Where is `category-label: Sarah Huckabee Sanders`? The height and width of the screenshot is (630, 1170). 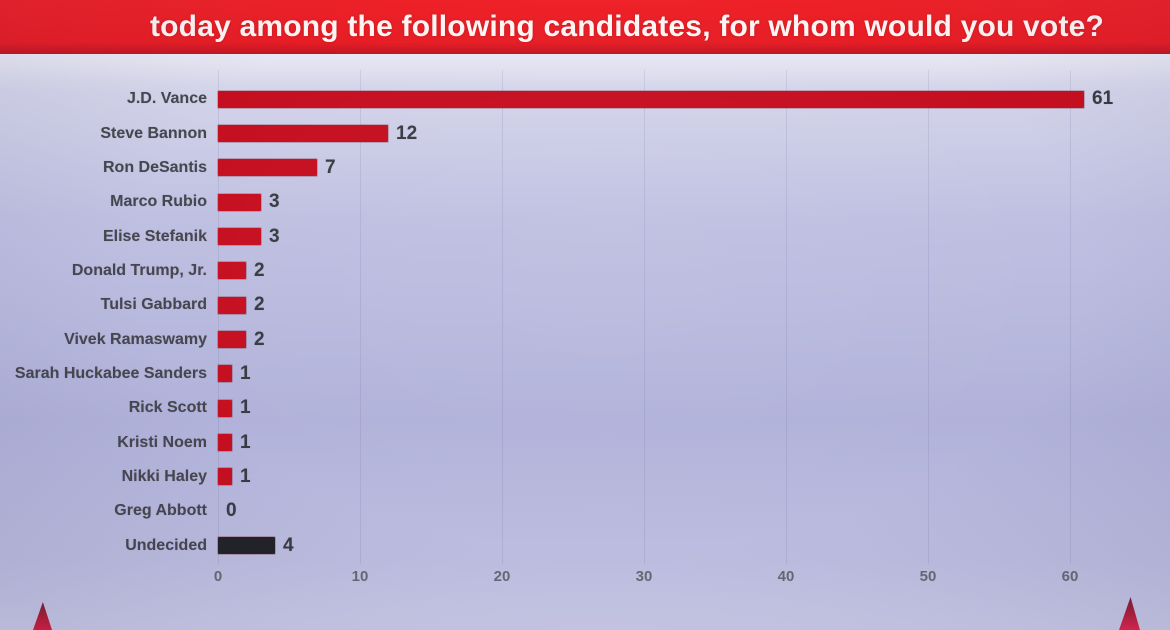 category-label: Sarah Huckabee Sanders is located at coordinates (110, 373).